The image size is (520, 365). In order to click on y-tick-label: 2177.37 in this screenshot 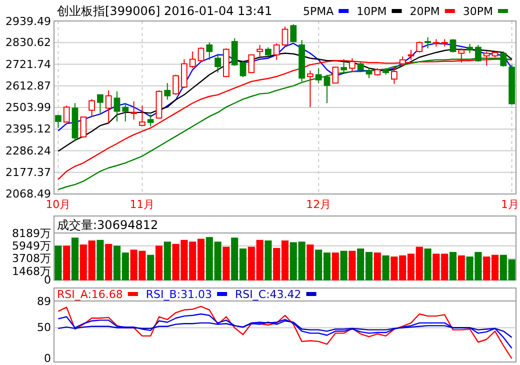, I will do `click(28, 172)`.